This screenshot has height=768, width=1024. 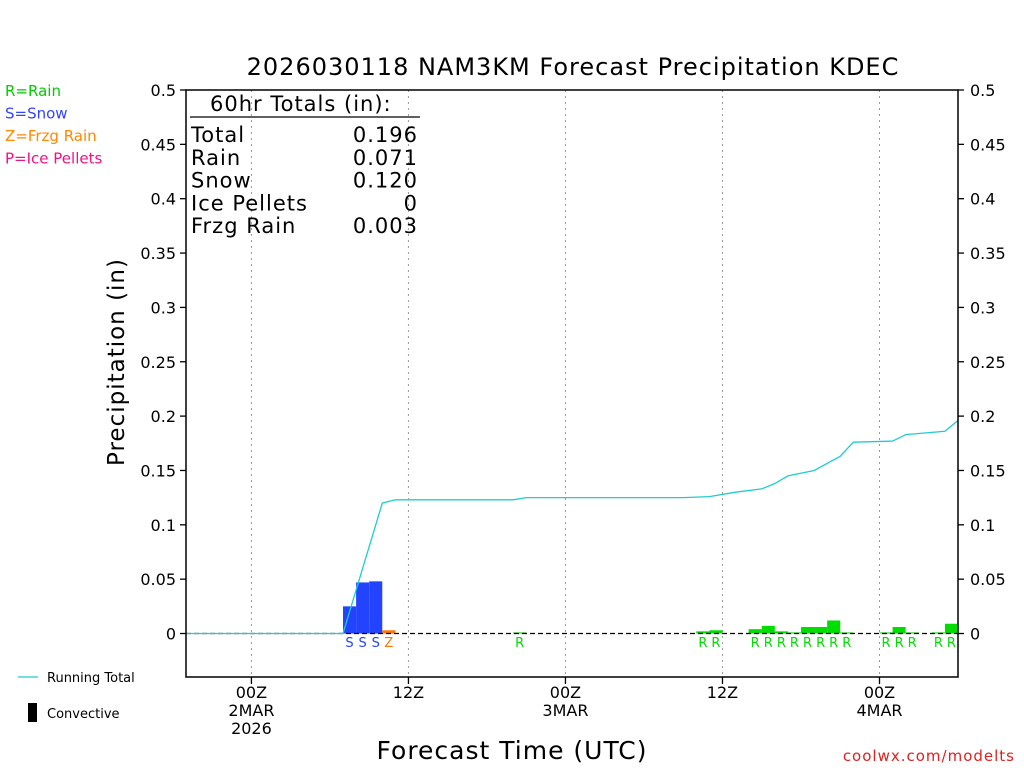 What do you see at coordinates (91, 678) in the screenshot?
I see `running-total-label: Running Total` at bounding box center [91, 678].